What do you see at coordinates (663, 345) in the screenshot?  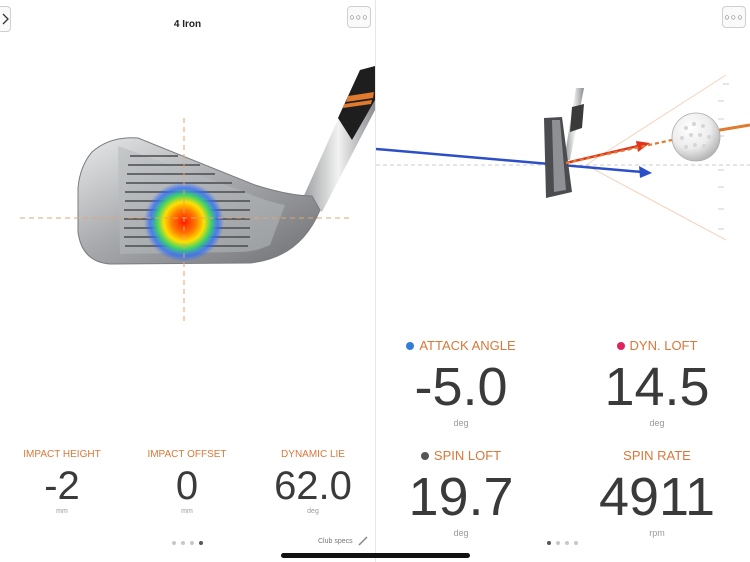 I see `dynamic-loft-label: DYN. LOFT` at bounding box center [663, 345].